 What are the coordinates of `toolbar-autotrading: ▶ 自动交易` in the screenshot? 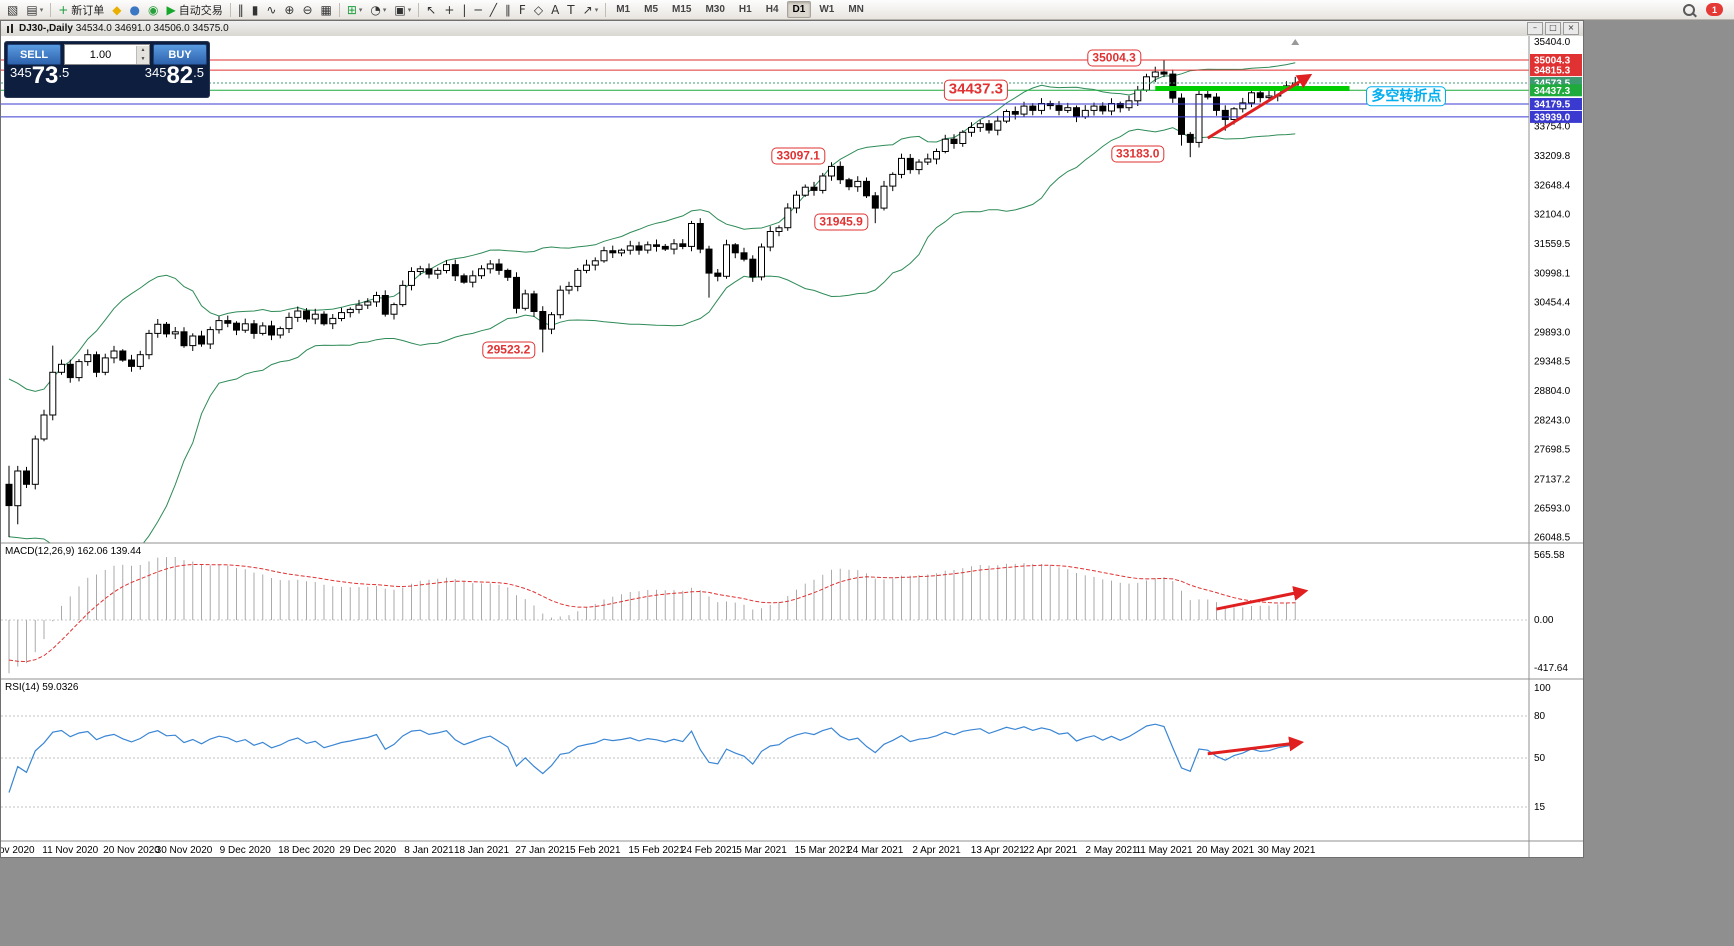 It's located at (194, 10).